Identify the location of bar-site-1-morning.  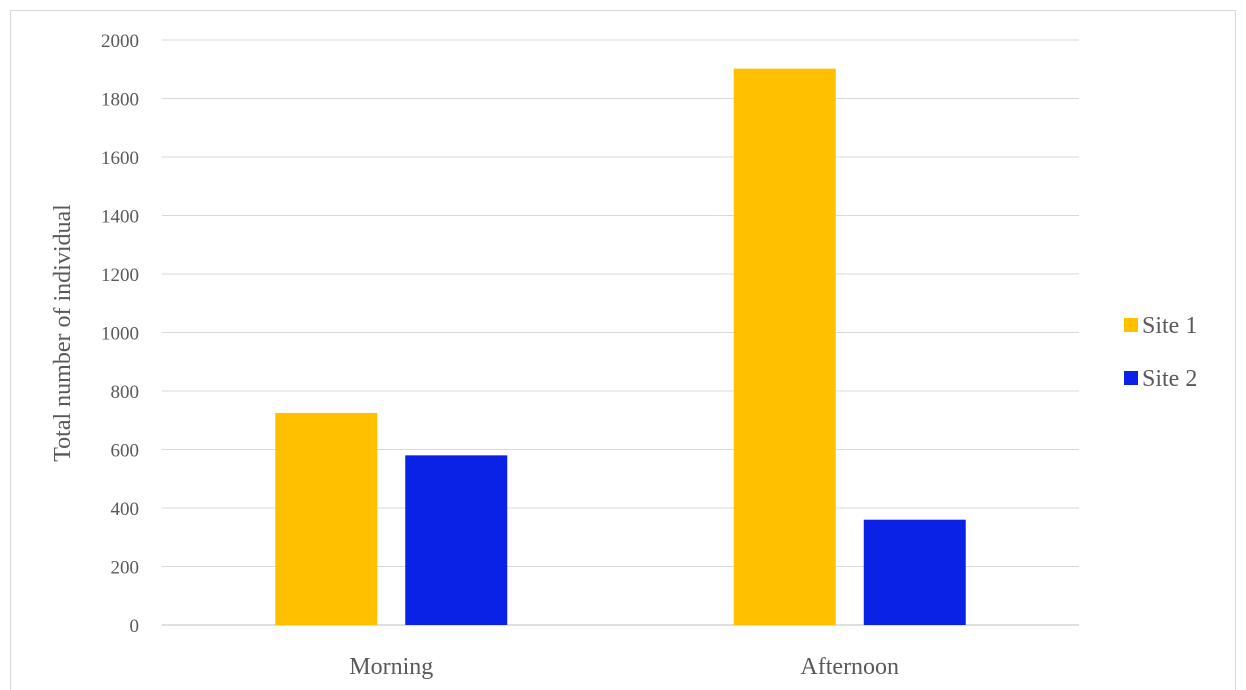
(326, 518).